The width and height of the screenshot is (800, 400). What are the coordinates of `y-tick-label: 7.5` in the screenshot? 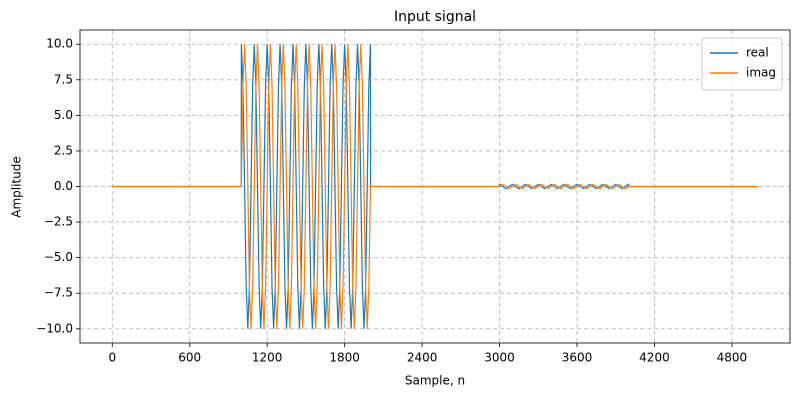 It's located at (63, 79).